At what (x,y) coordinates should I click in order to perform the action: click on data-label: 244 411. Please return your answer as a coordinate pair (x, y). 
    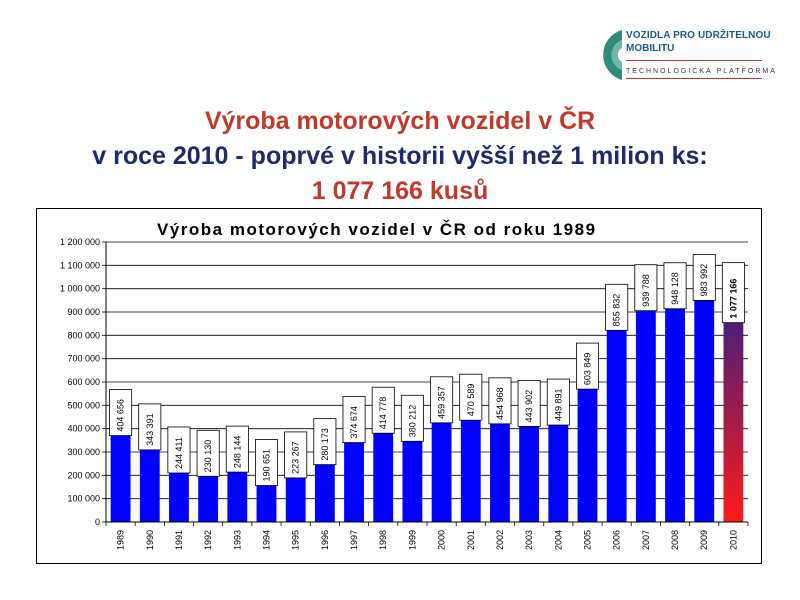
    Looking at the image, I should click on (179, 453).